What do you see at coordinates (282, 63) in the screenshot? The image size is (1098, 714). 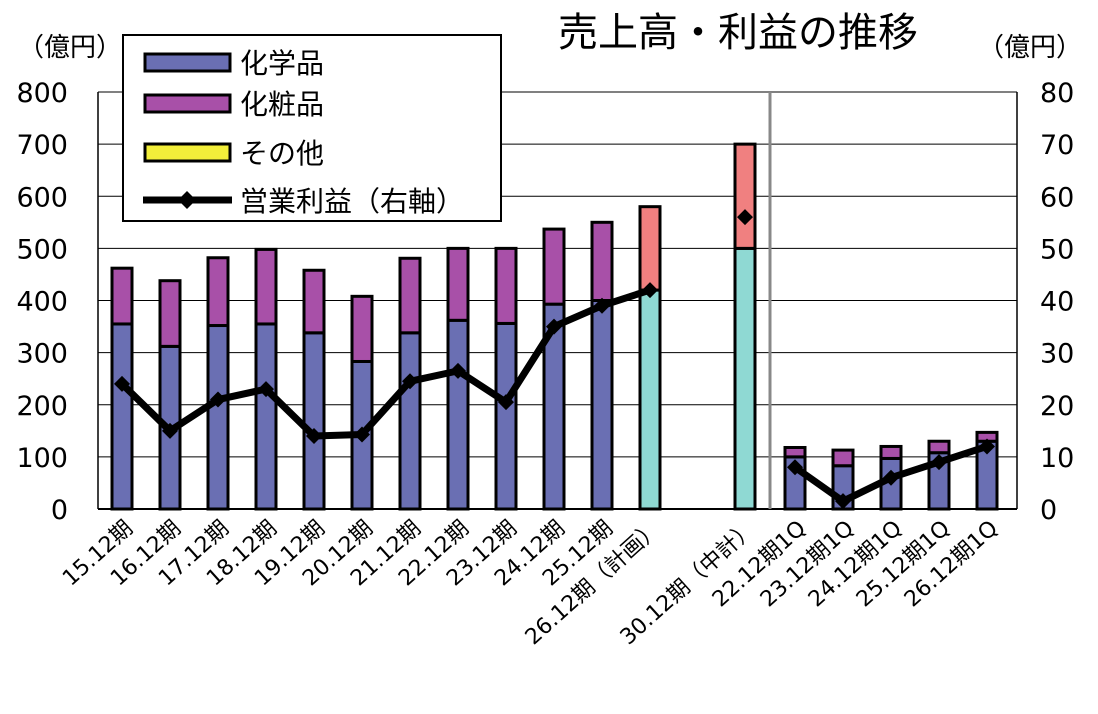 I see `legend-label: 化学品` at bounding box center [282, 63].